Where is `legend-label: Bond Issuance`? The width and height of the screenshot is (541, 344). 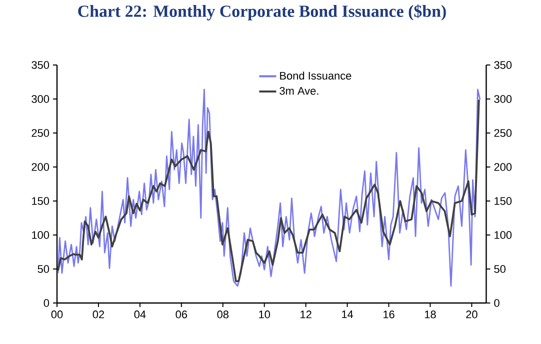 legend-label: Bond Issuance is located at coordinates (316, 76).